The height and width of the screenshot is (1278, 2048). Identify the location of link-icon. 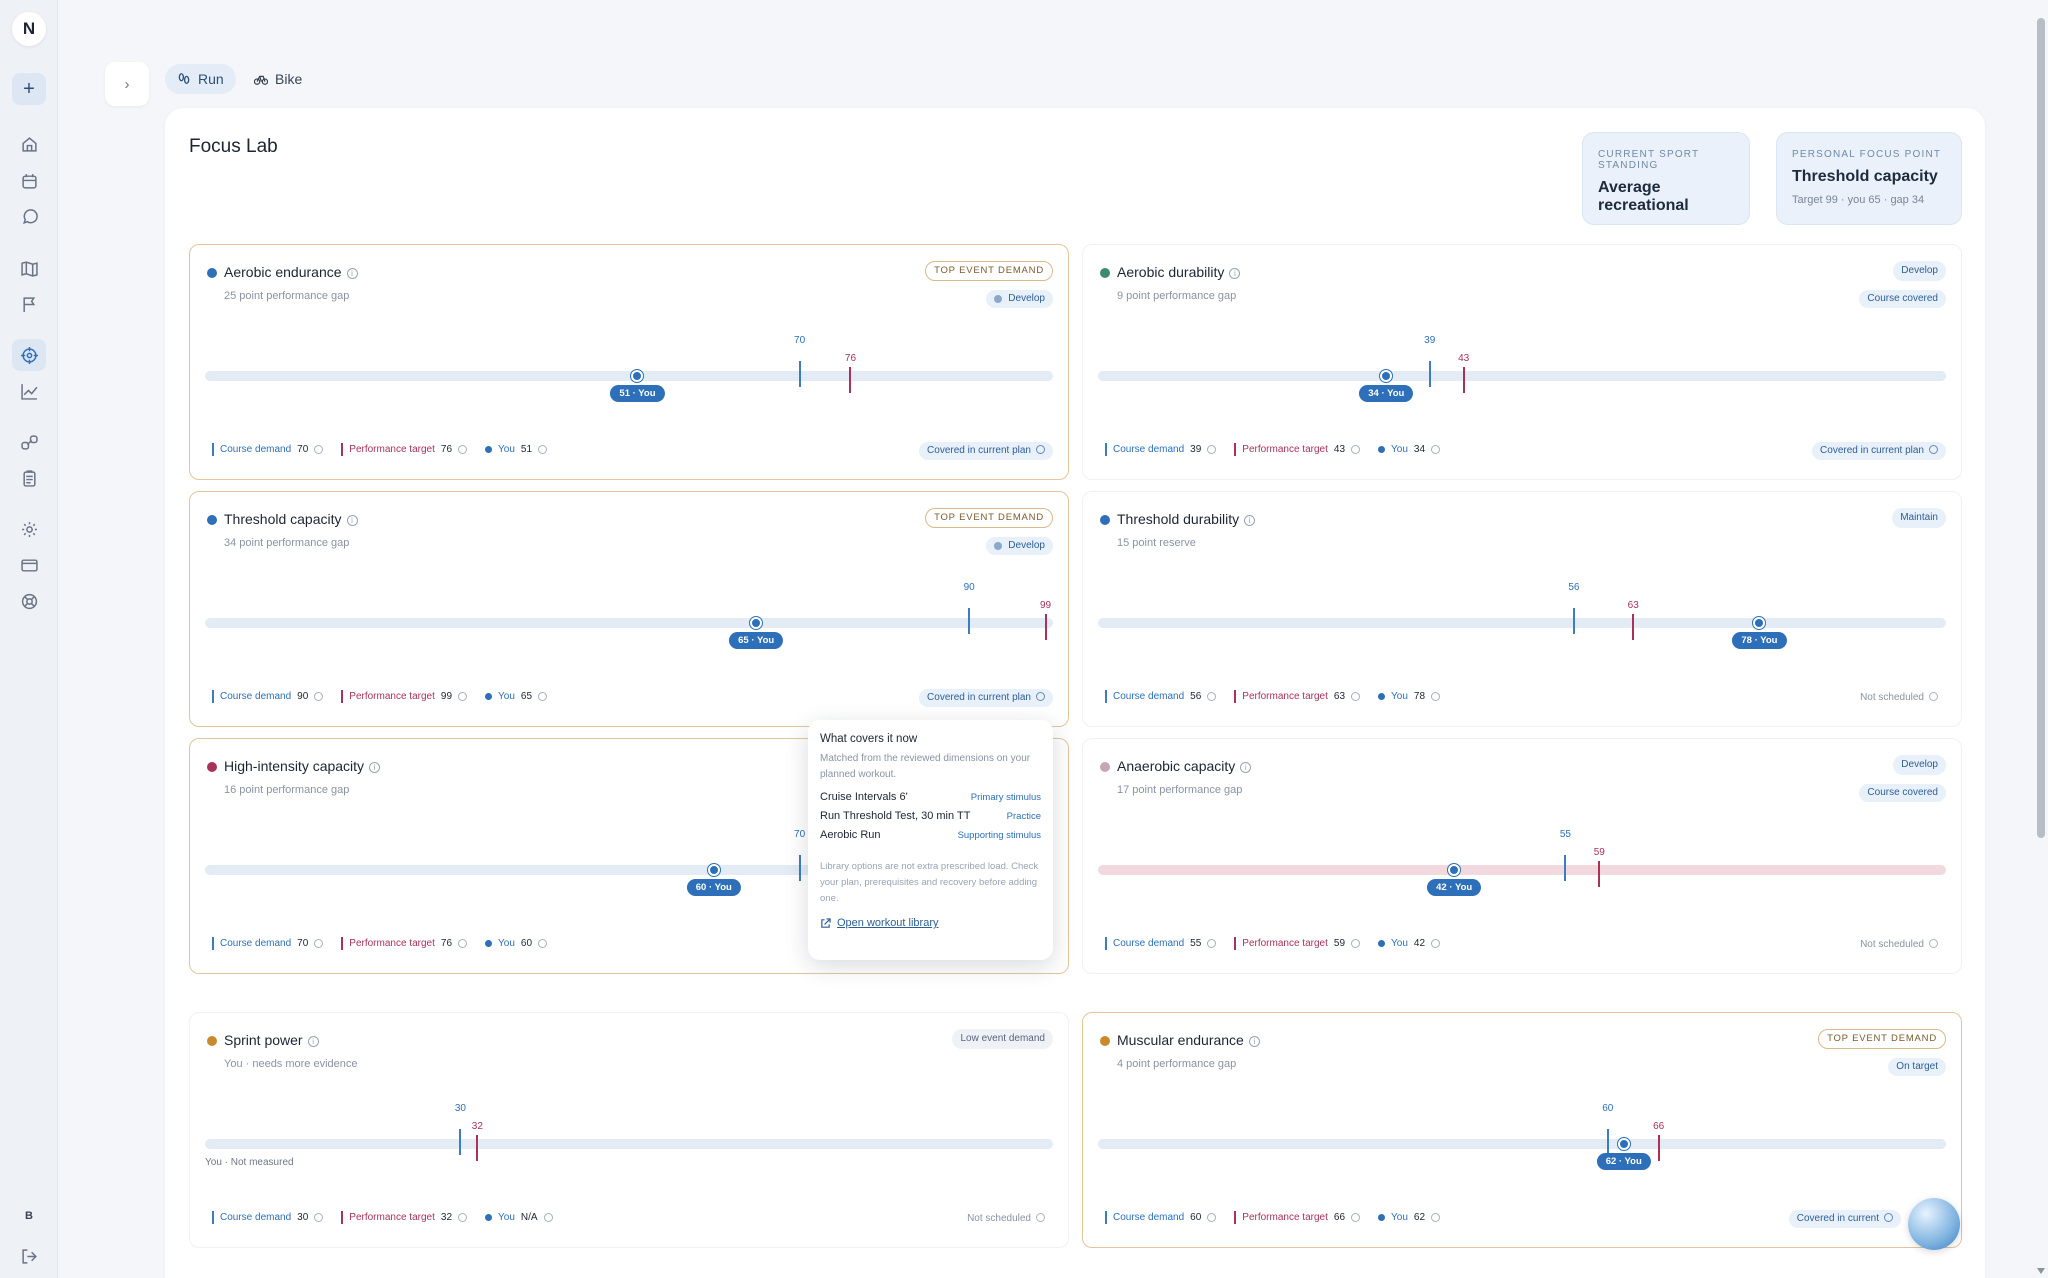
(29, 442).